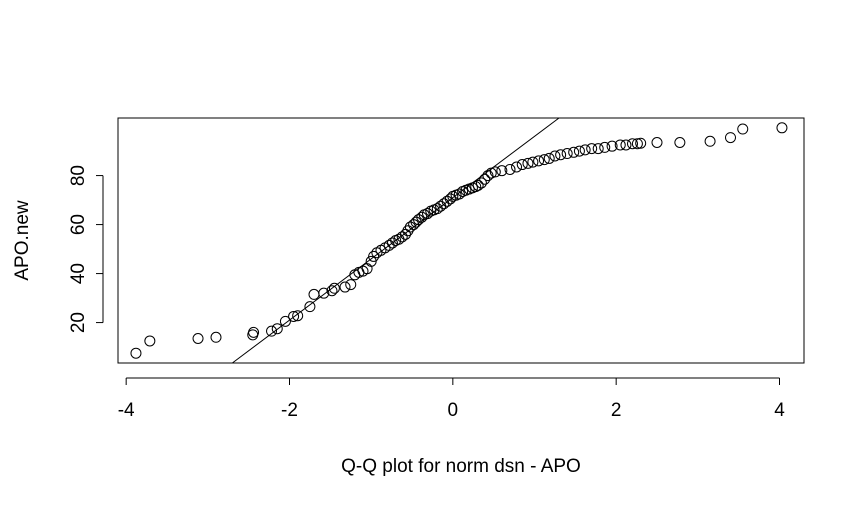 The height and width of the screenshot is (510, 865). Describe the element at coordinates (86, 249) in the screenshot. I see `y-axis: 20 40 60 80` at that location.